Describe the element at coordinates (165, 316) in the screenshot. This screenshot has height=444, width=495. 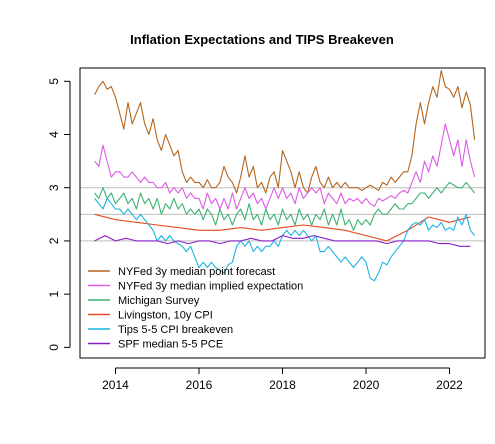
I see `legend-label-3: Livingston, 10y CPI` at that location.